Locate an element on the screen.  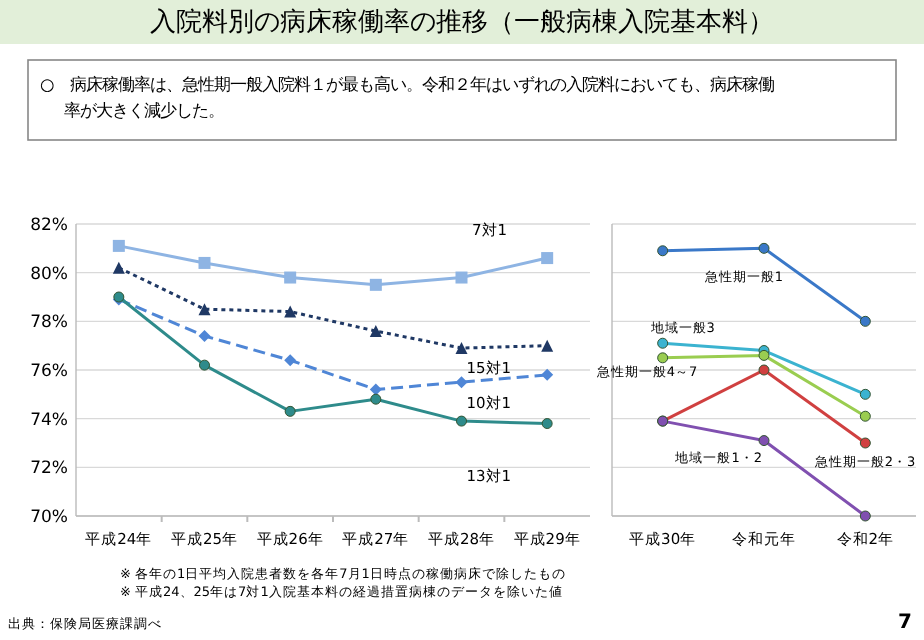
y-tick-label: 76% is located at coordinates (49, 371).